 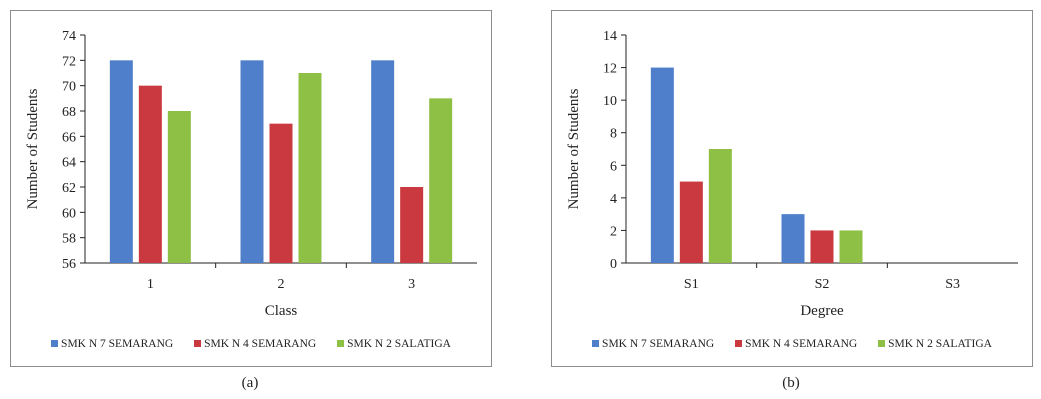 What do you see at coordinates (822, 311) in the screenshot?
I see `x-axis-title: Degree` at bounding box center [822, 311].